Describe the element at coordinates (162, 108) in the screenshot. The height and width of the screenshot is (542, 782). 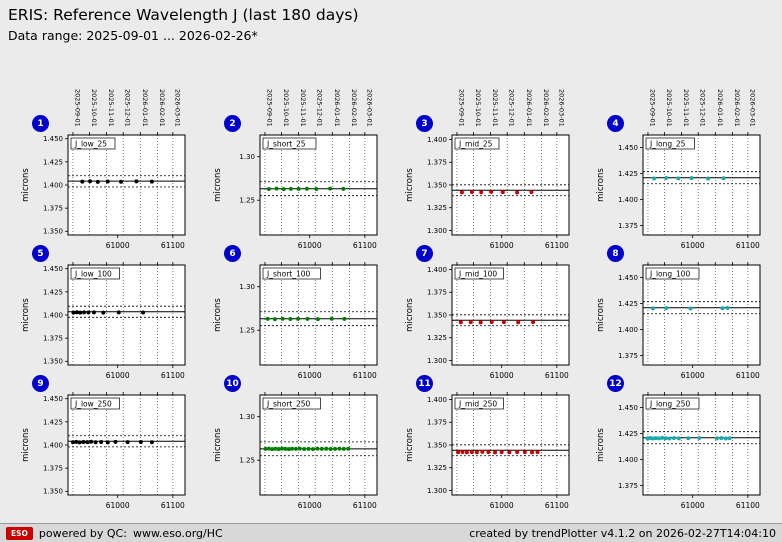
I see `date-tick-label: 2026-02-01` at that location.